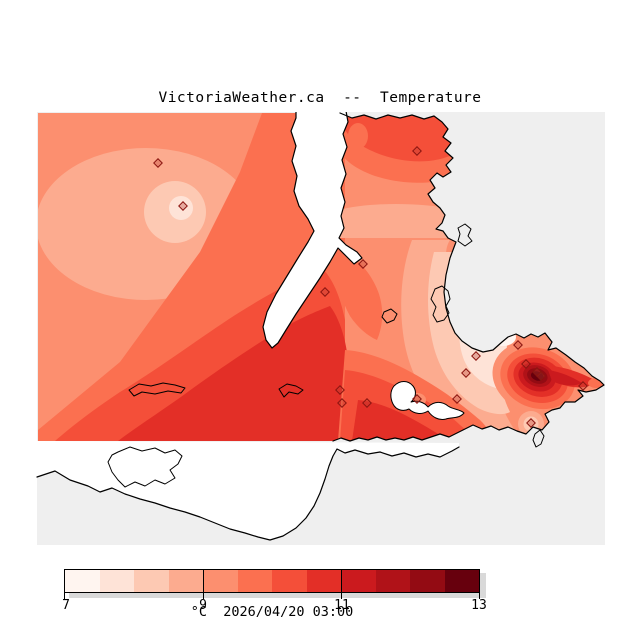  Describe the element at coordinates (248, 493) in the screenshot. I see `south-coastline` at that location.